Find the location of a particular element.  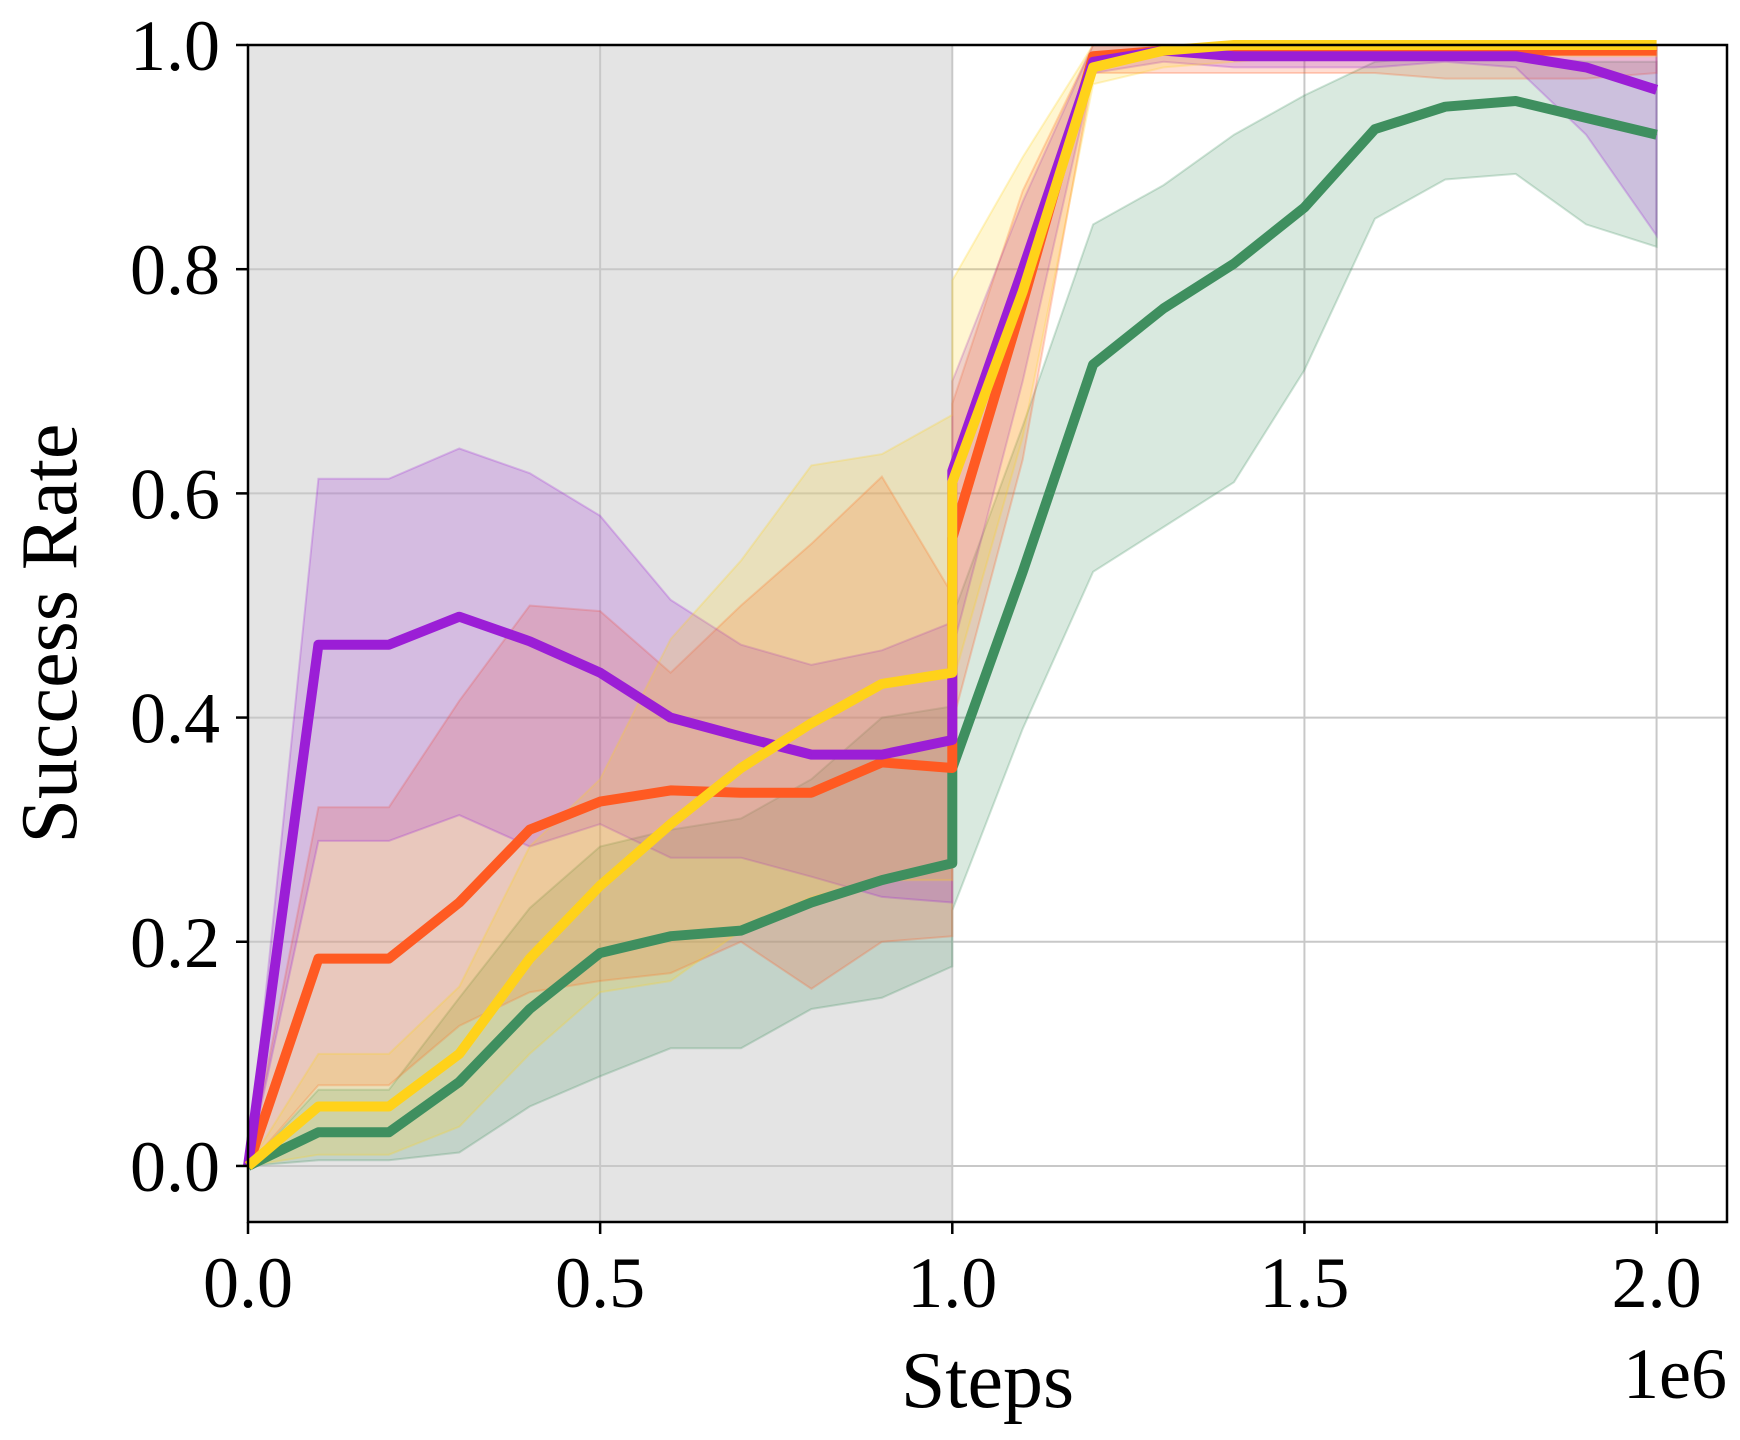

x-tick-label-0: 0.0 is located at coordinates (248, 1283).